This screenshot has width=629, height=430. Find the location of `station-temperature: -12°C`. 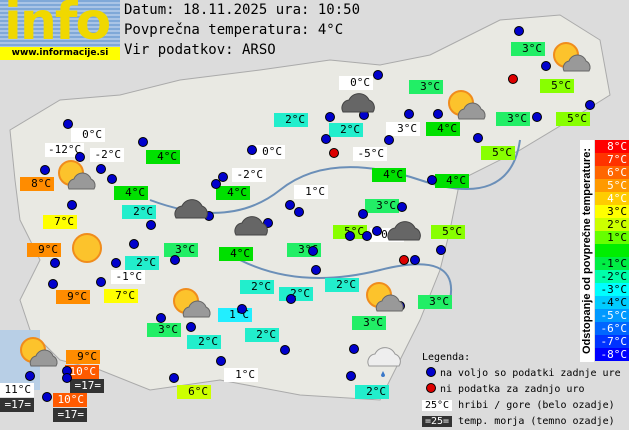

station-temperature: -12°C is located at coordinates (65, 150).